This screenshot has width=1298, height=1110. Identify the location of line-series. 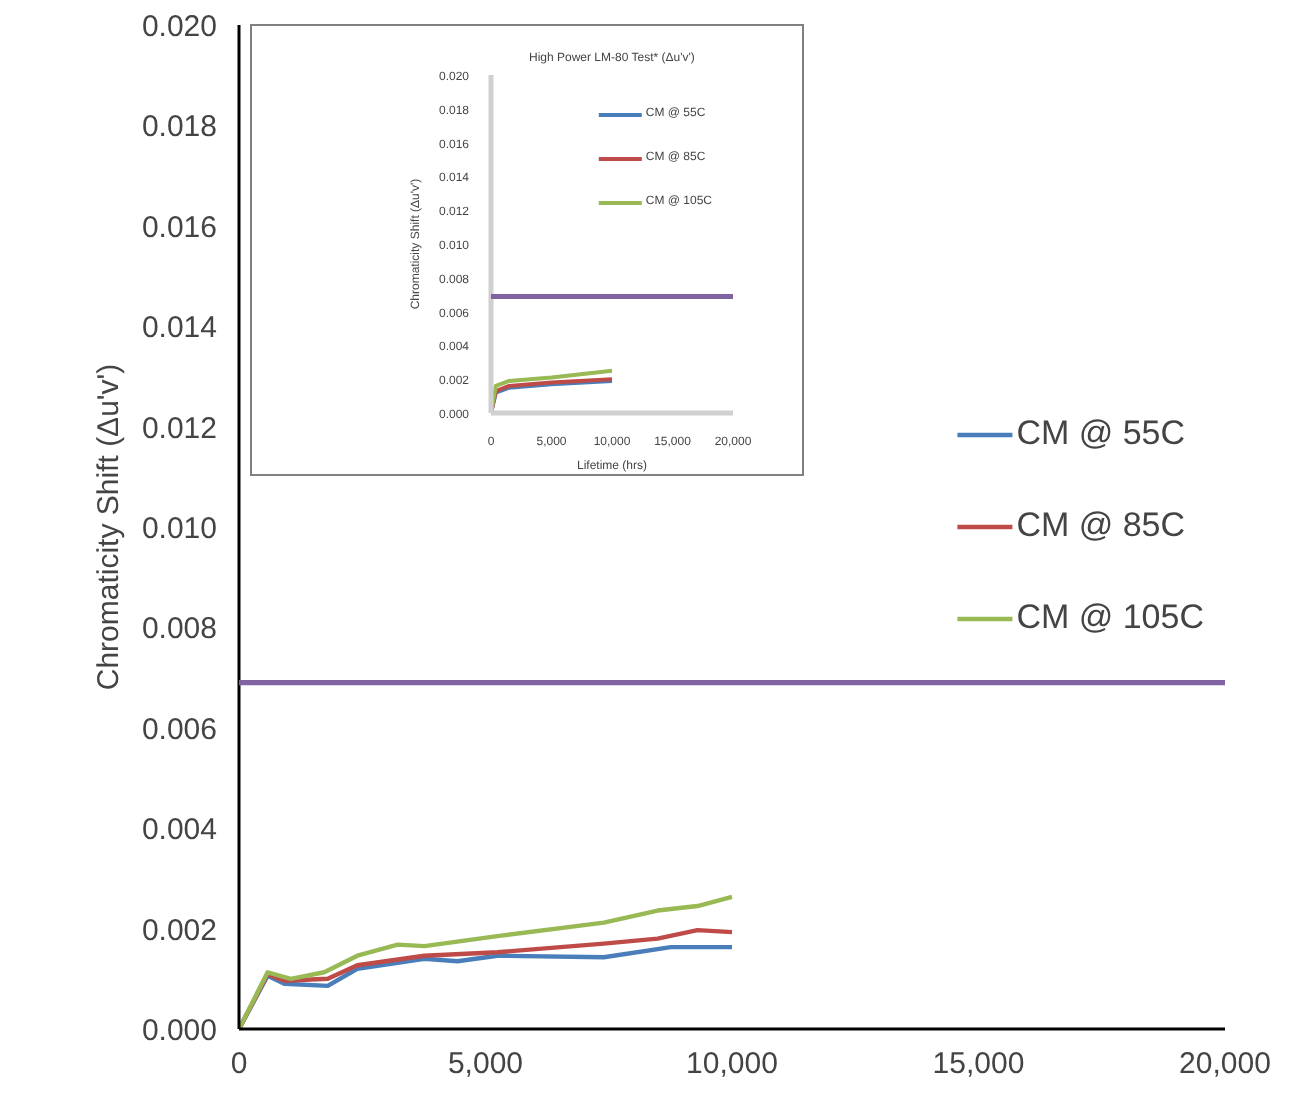
(487, 961).